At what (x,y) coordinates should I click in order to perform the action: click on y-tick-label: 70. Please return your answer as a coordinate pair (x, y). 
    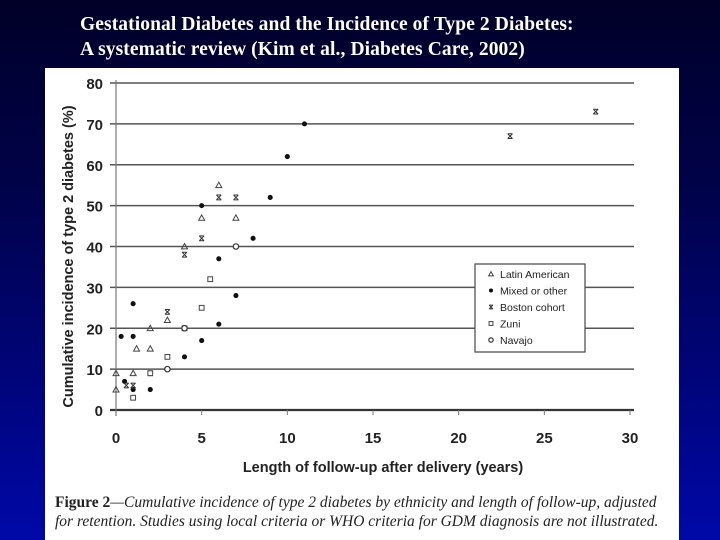
    Looking at the image, I should click on (94, 125).